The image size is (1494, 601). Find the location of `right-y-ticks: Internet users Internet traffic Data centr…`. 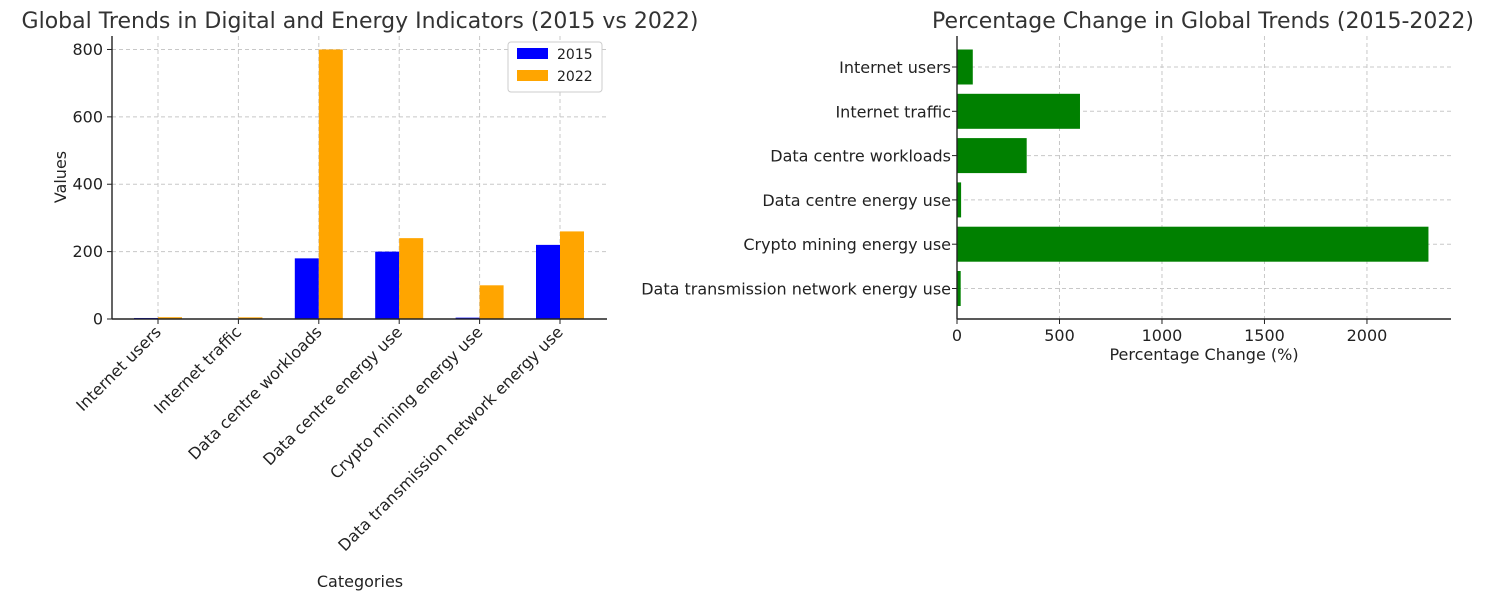

right-y-ticks: Internet users Internet traffic Data centr… is located at coordinates (799, 178).